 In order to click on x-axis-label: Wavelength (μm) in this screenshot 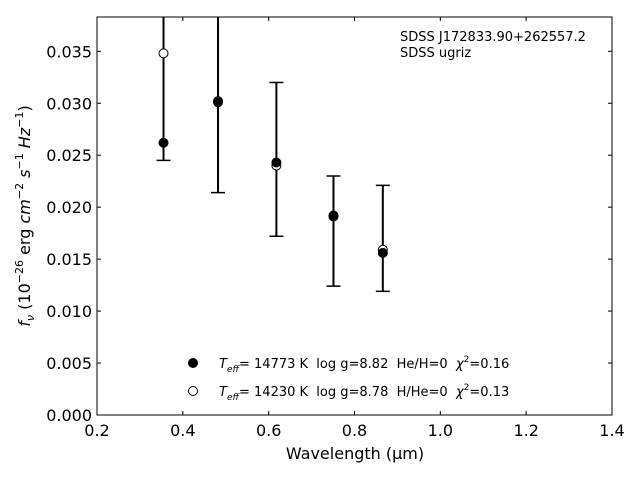, I will do `click(355, 453)`.